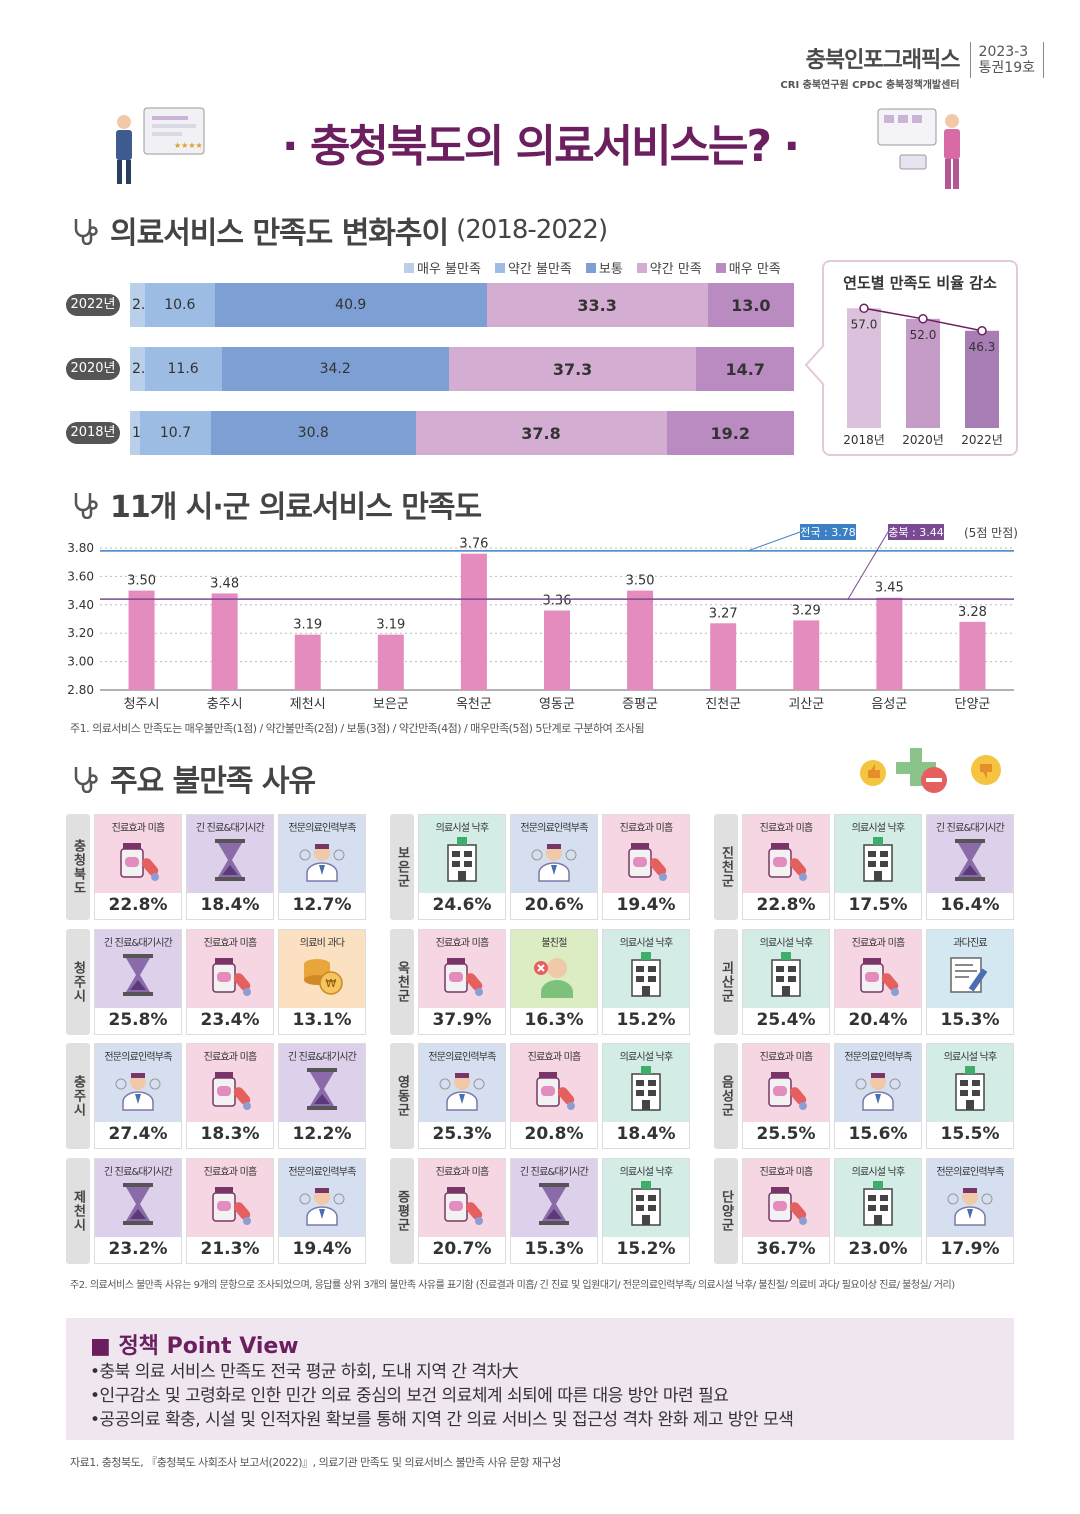  What do you see at coordinates (864, 308) in the screenshot?
I see `decline-point` at bounding box center [864, 308].